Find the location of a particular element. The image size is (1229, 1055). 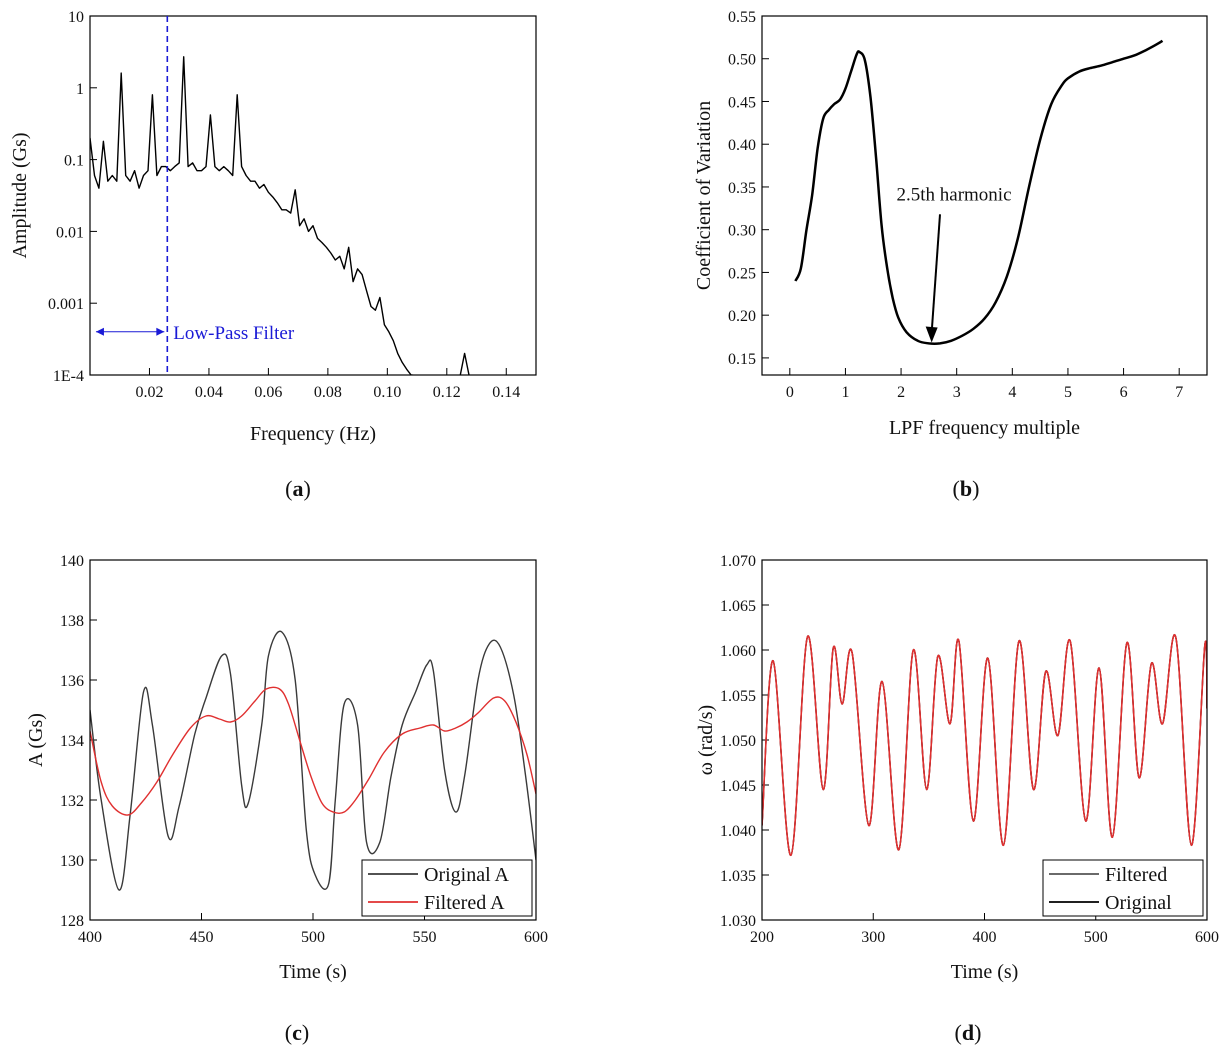

y-tick-label: 1 is located at coordinates (80, 89).